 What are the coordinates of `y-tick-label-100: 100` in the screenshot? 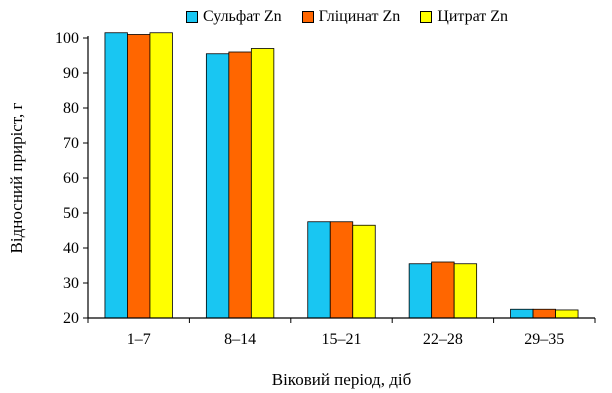 It's located at (67, 38).